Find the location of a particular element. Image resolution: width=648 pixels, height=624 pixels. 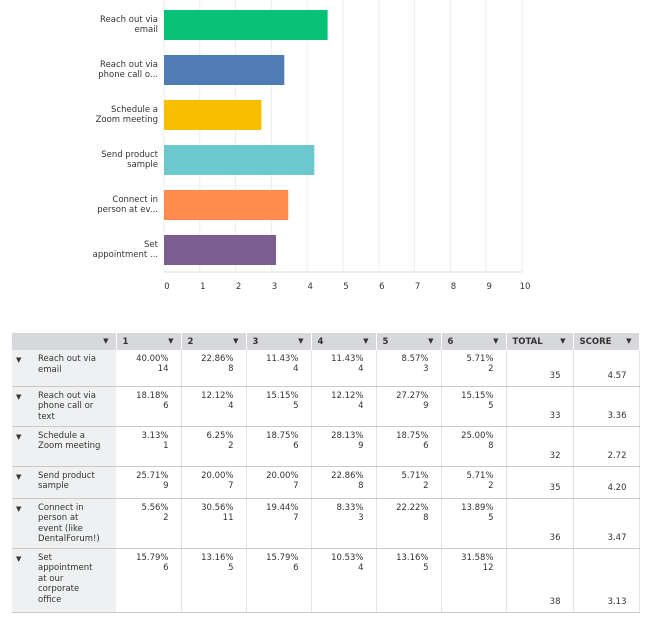

row-label: Reach out via email is located at coordinates (67, 364).